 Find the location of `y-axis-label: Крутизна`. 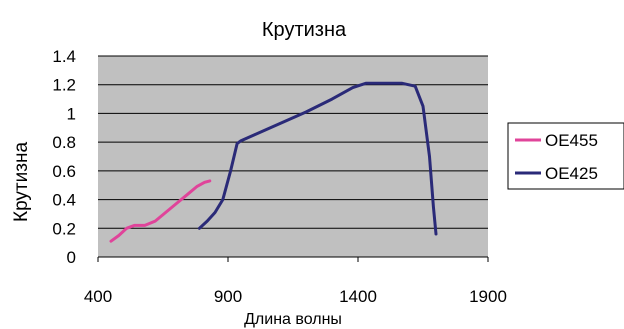

y-axis-label: Крутизна is located at coordinates (21, 182).